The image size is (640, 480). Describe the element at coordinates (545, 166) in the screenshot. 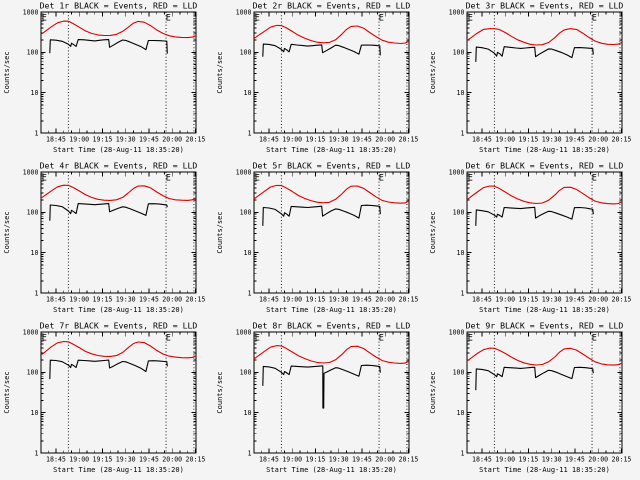

I see `panel-title: Det 6r BLACK = Events, RED = LLD` at that location.